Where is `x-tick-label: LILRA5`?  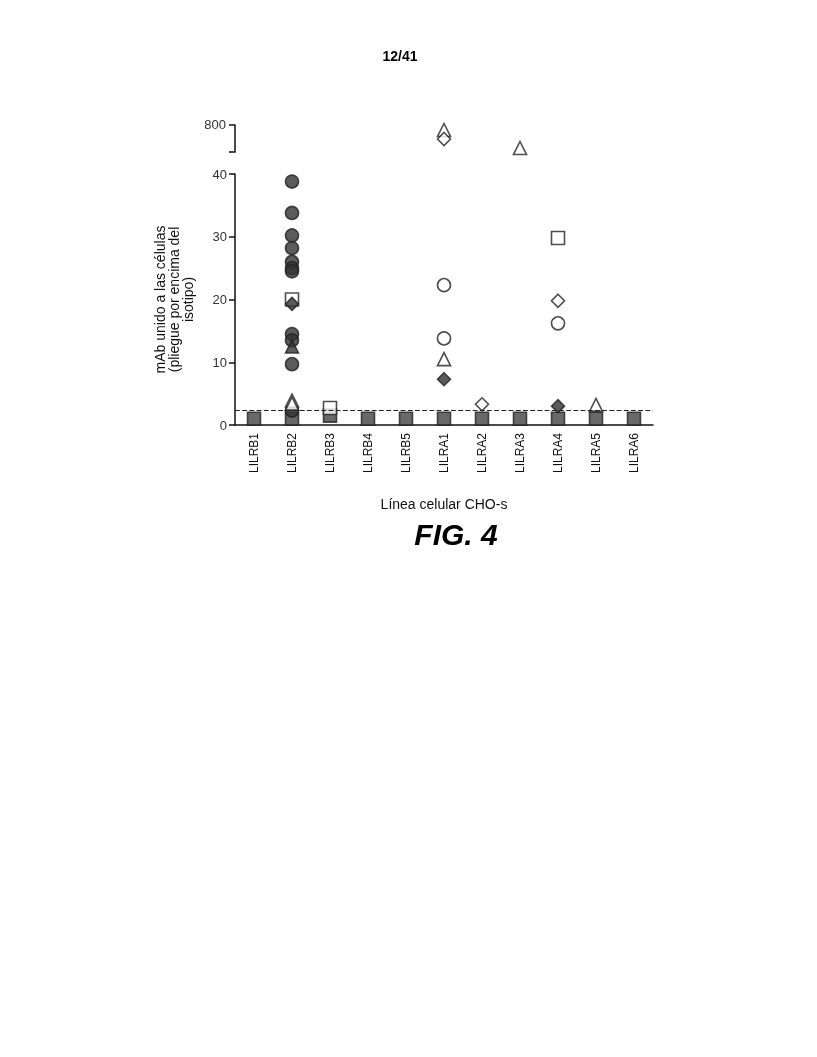
x-tick-label: LILRA5 is located at coordinates (596, 453).